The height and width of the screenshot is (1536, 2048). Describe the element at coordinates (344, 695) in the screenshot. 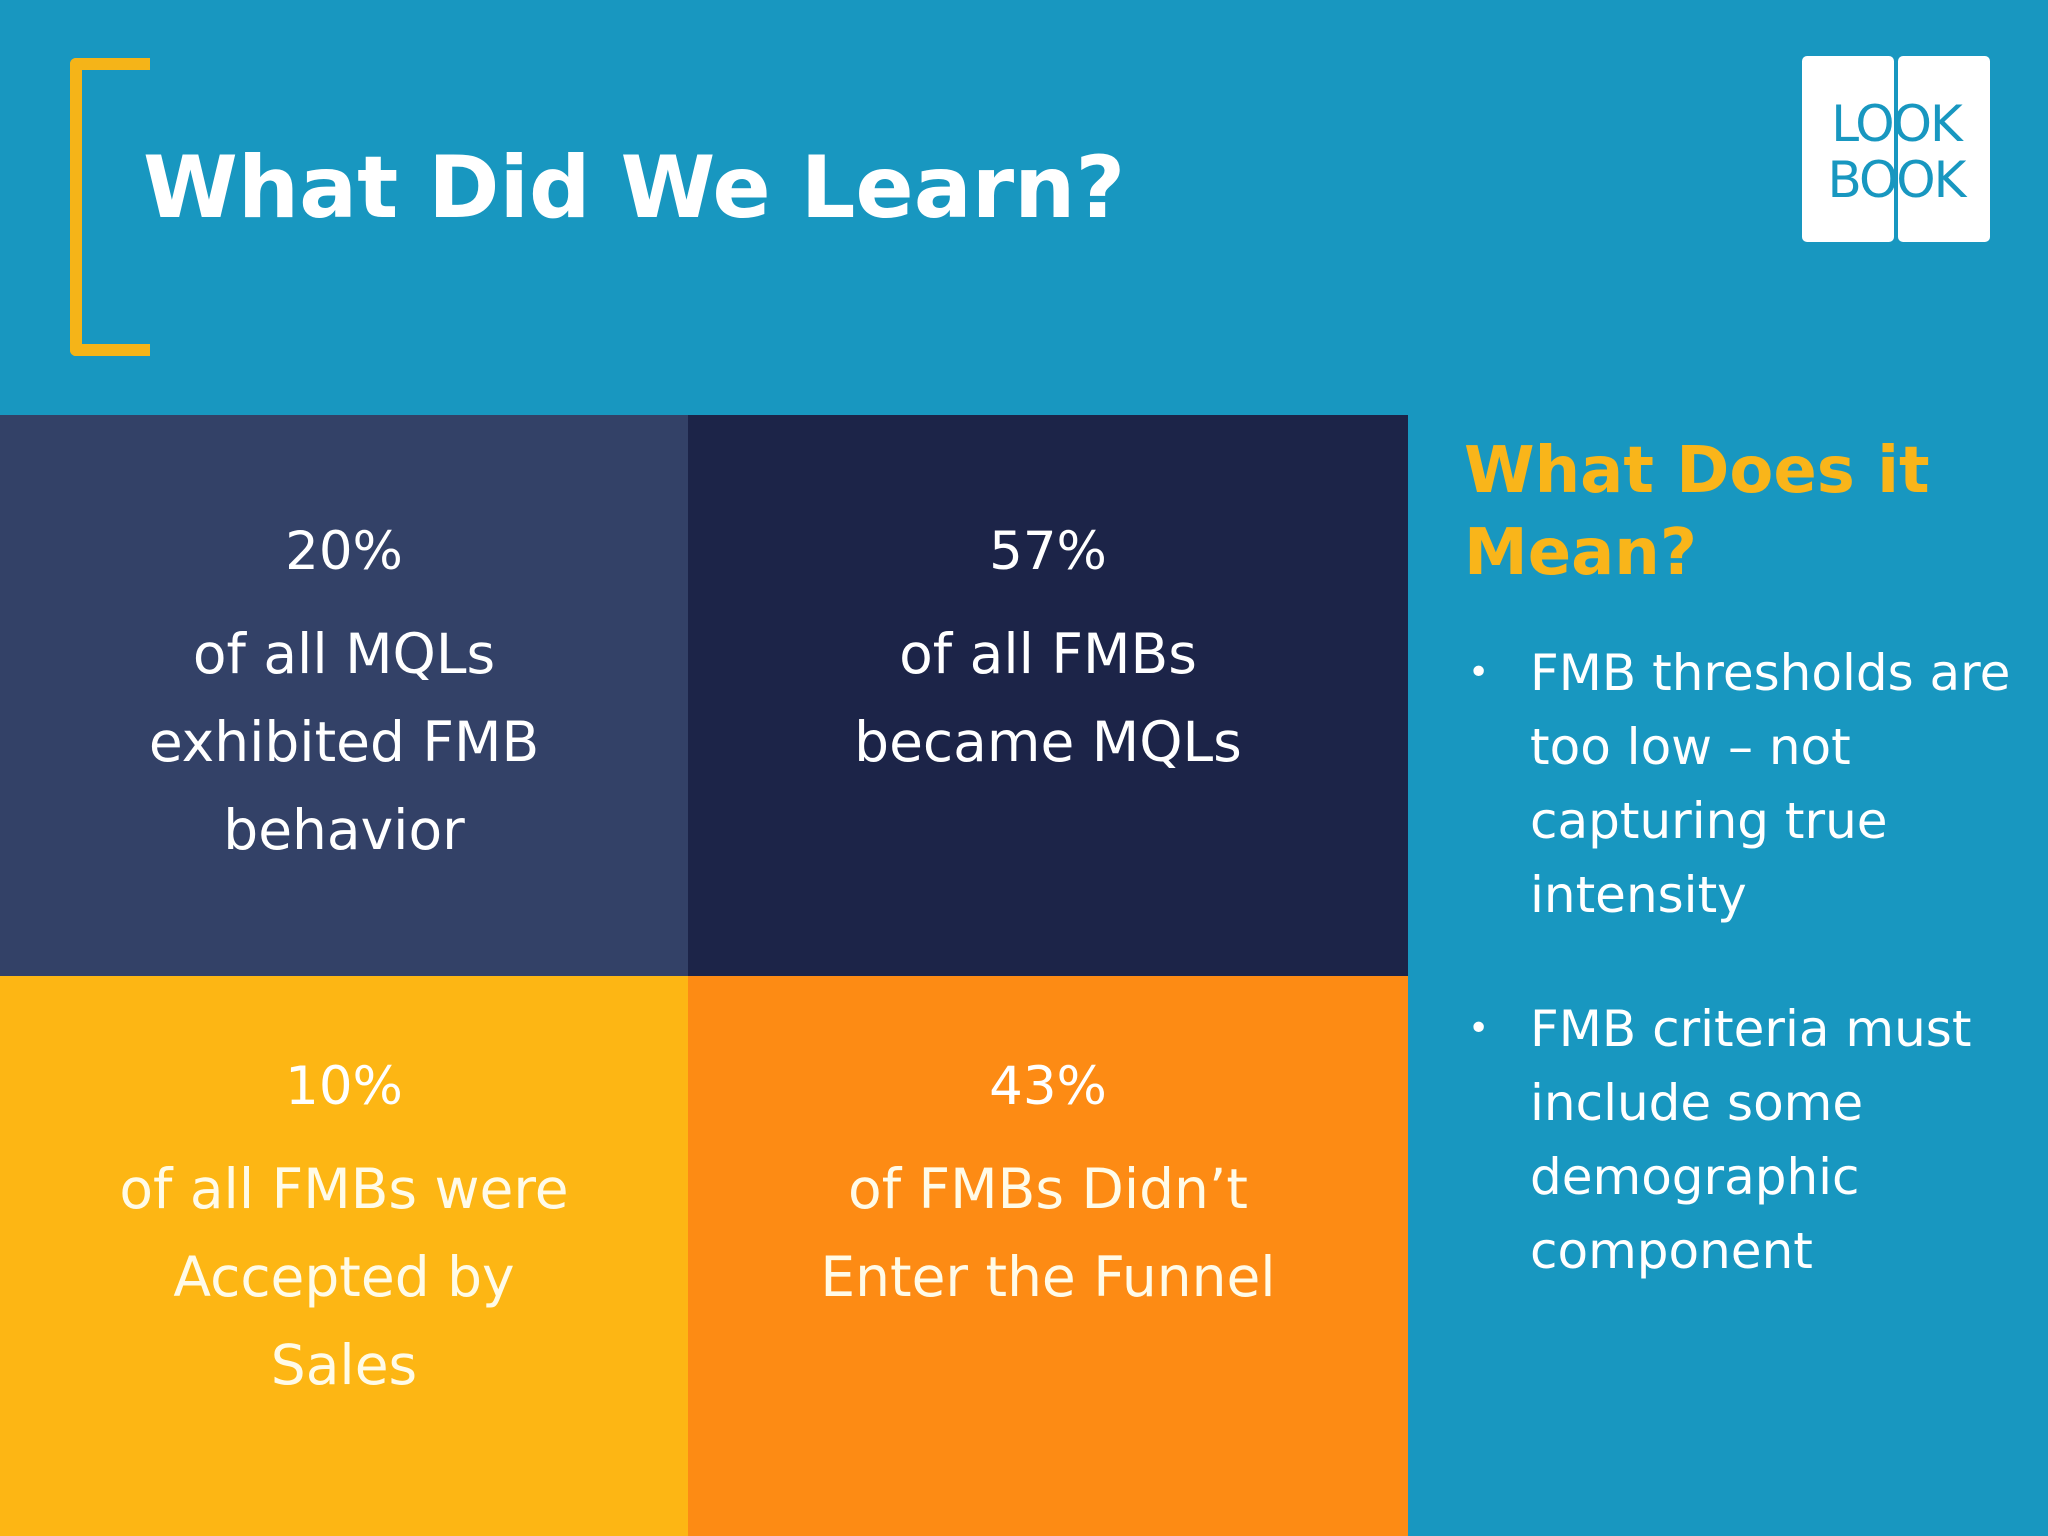

I see `stat-tile-mqls-fmb-behavior: 20% of all MQLs exhibited FMB behavior` at that location.